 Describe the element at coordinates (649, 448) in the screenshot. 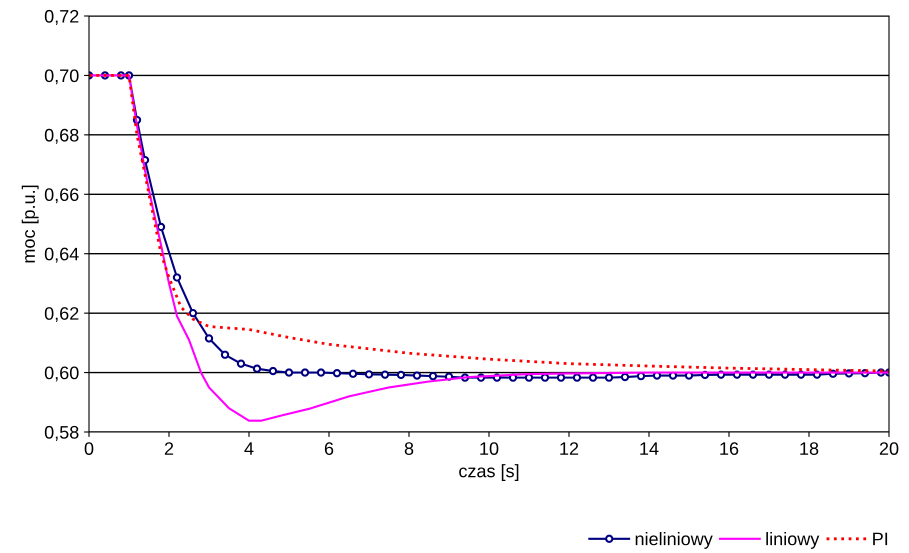

I see `x-tick-label: 14` at that location.